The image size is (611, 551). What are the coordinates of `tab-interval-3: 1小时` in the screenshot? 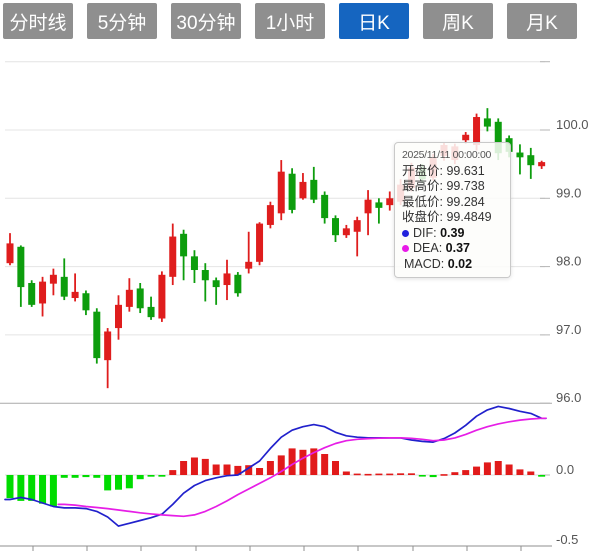 It's located at (290, 21).